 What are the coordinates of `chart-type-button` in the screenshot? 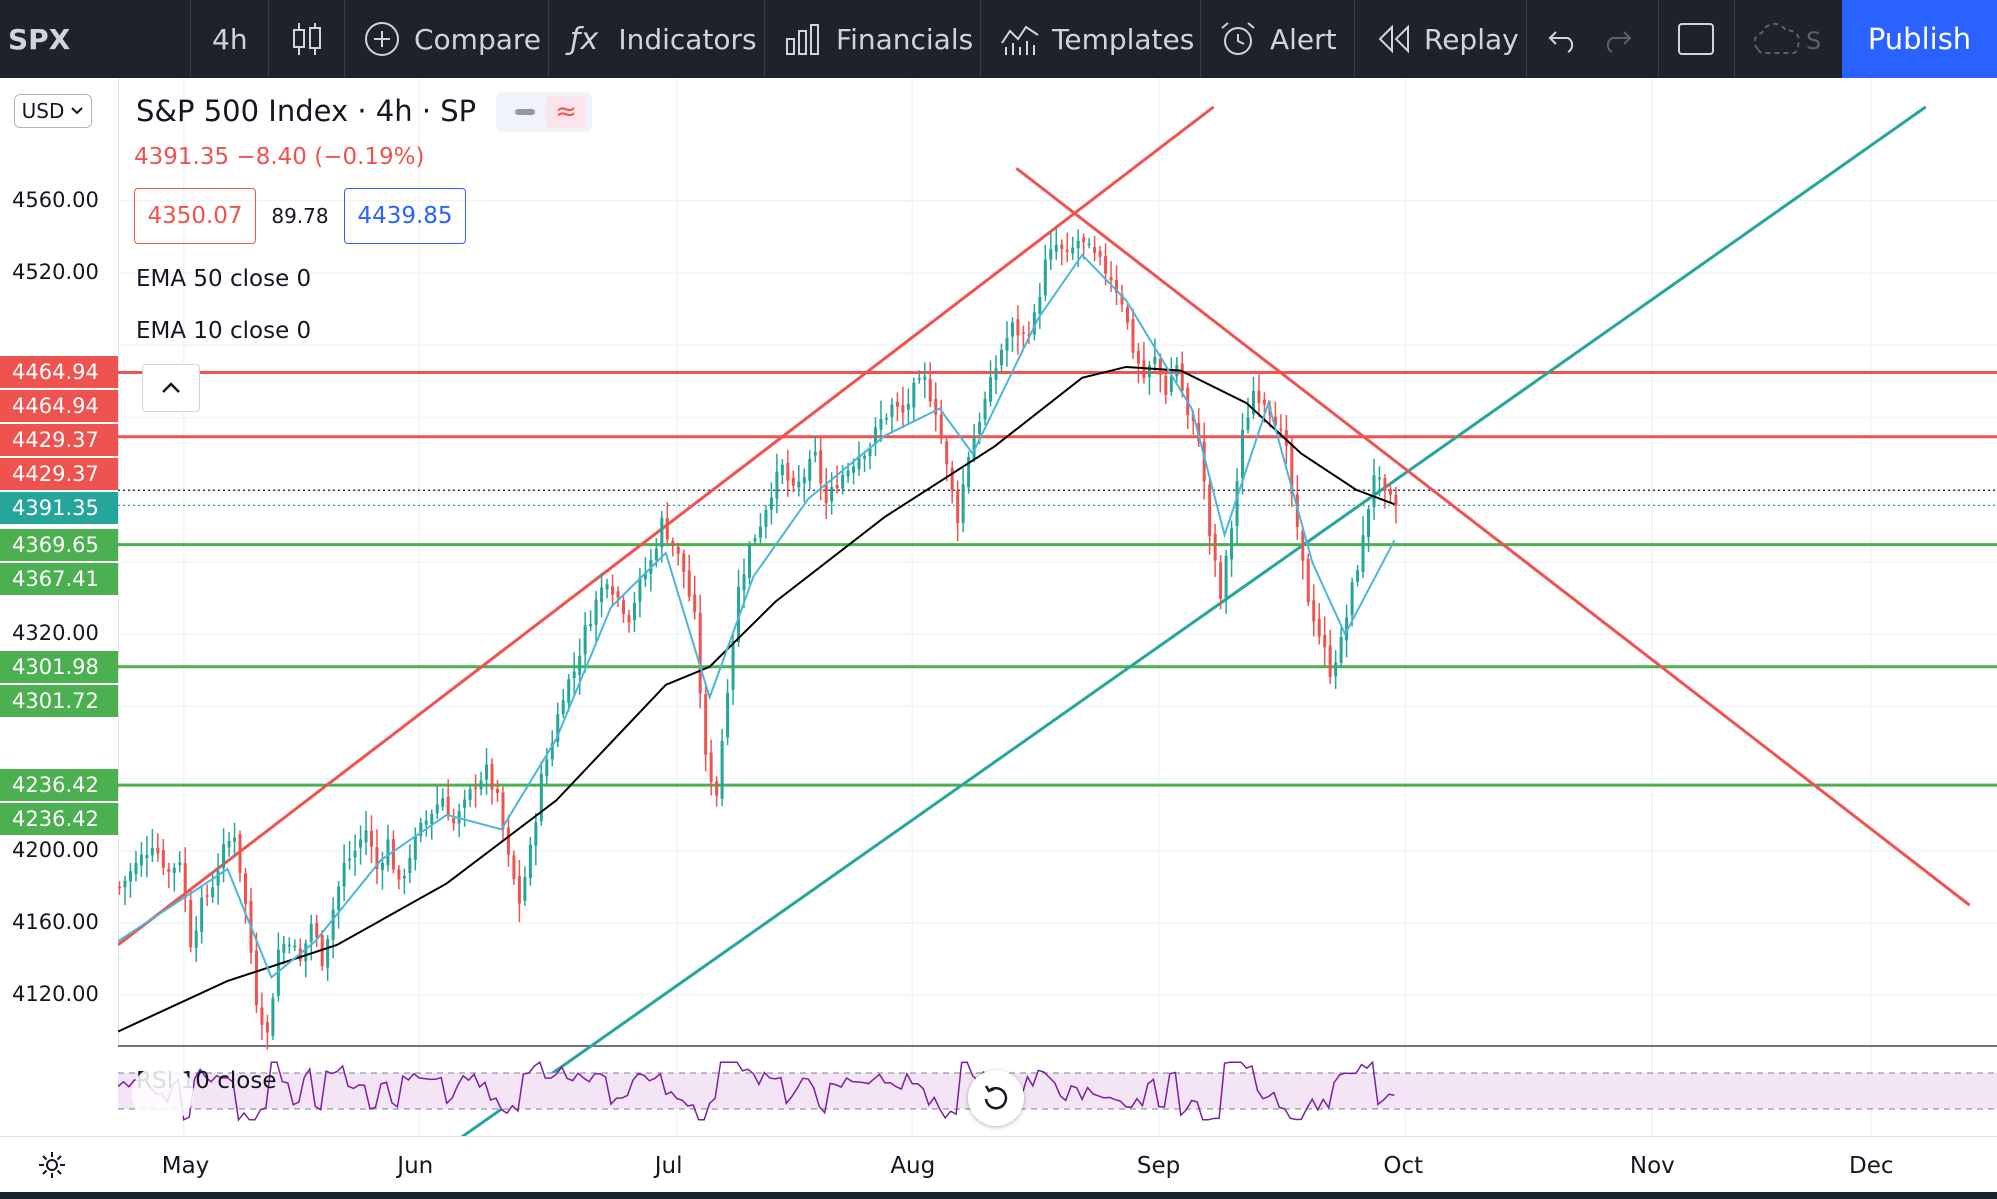 It's located at (307, 39).